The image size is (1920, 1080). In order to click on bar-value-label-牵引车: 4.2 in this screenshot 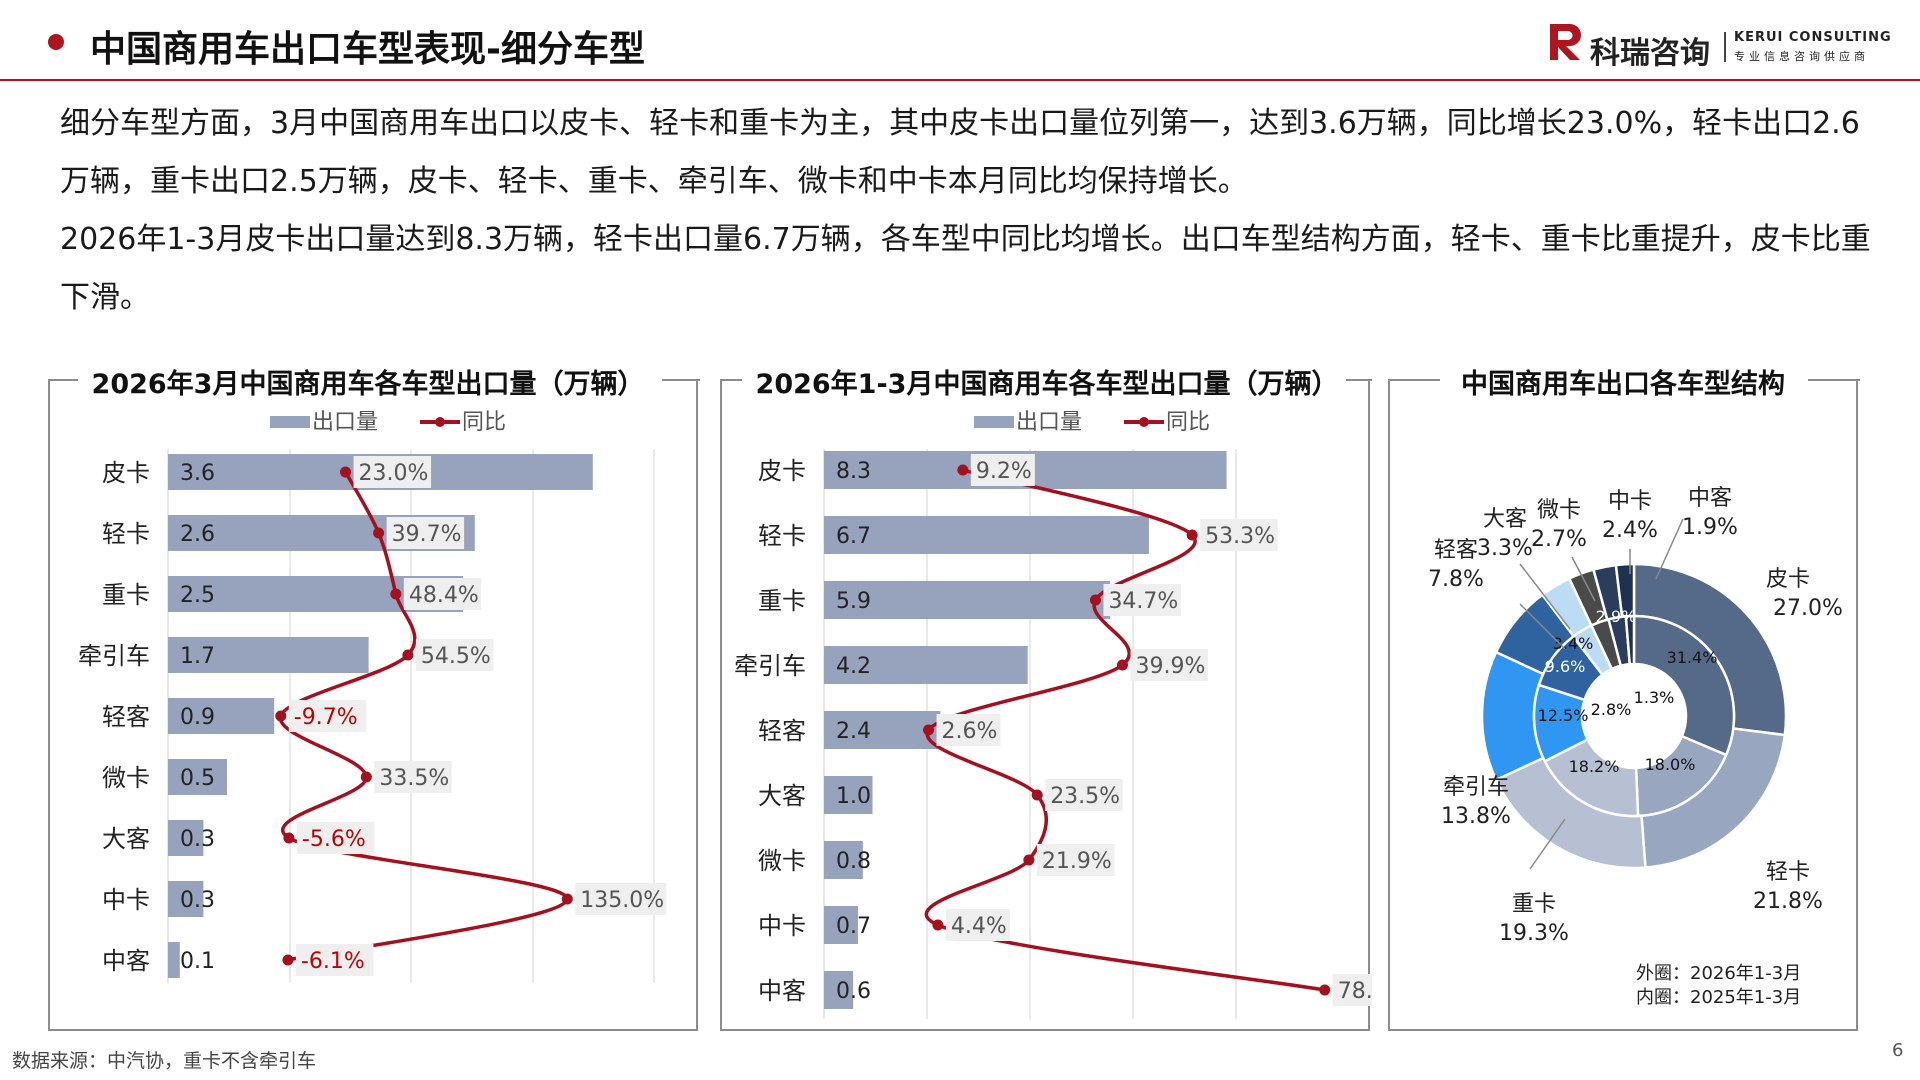, I will do `click(853, 666)`.